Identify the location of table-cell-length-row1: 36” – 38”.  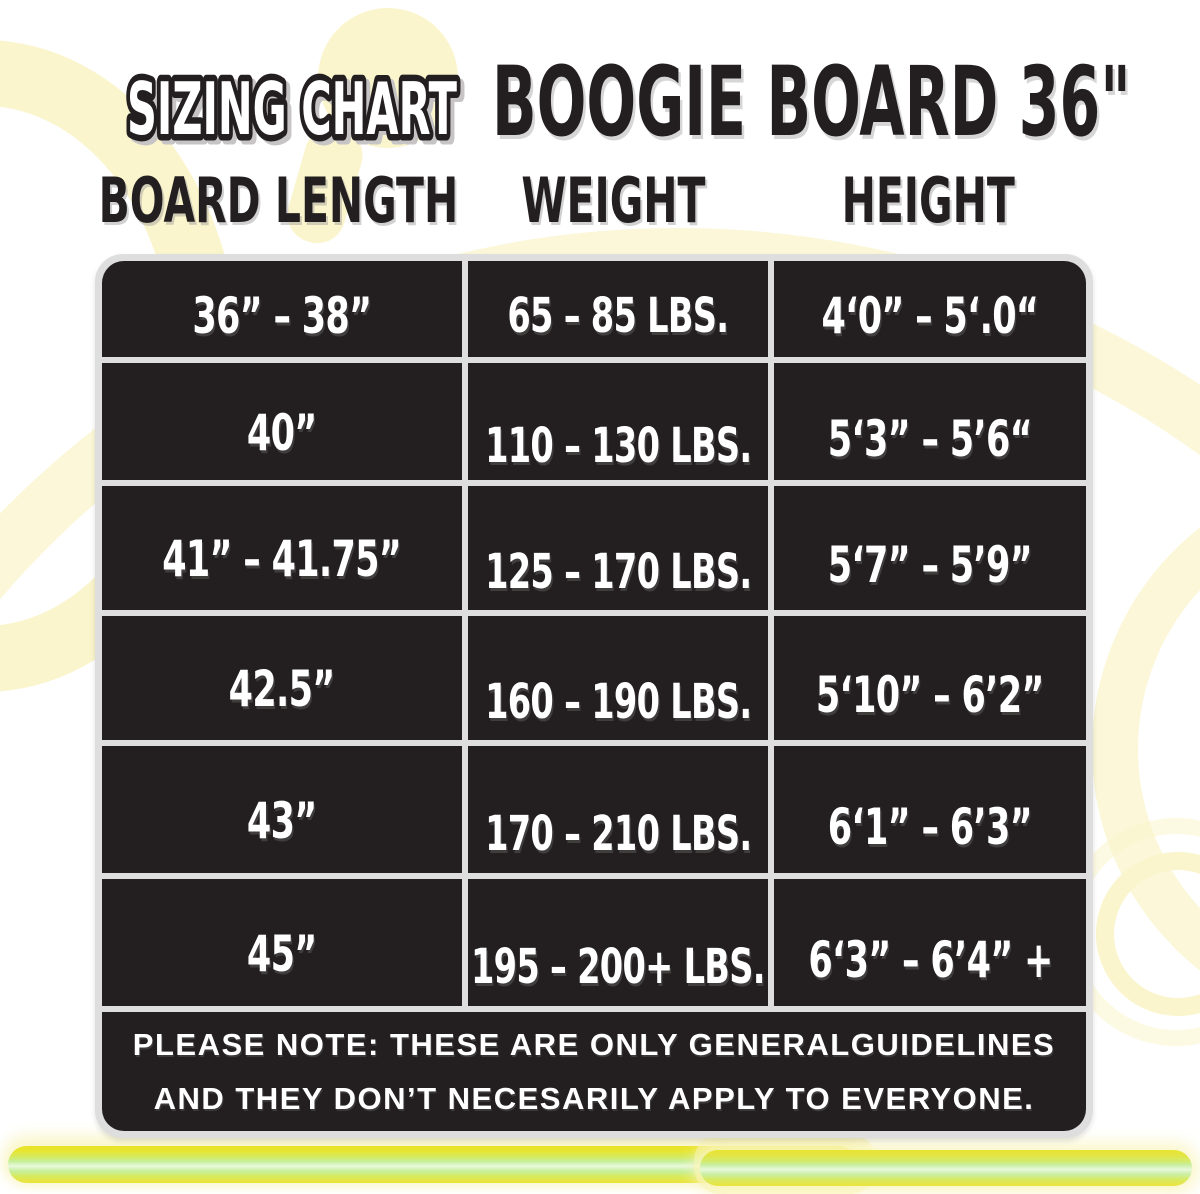
(282, 309).